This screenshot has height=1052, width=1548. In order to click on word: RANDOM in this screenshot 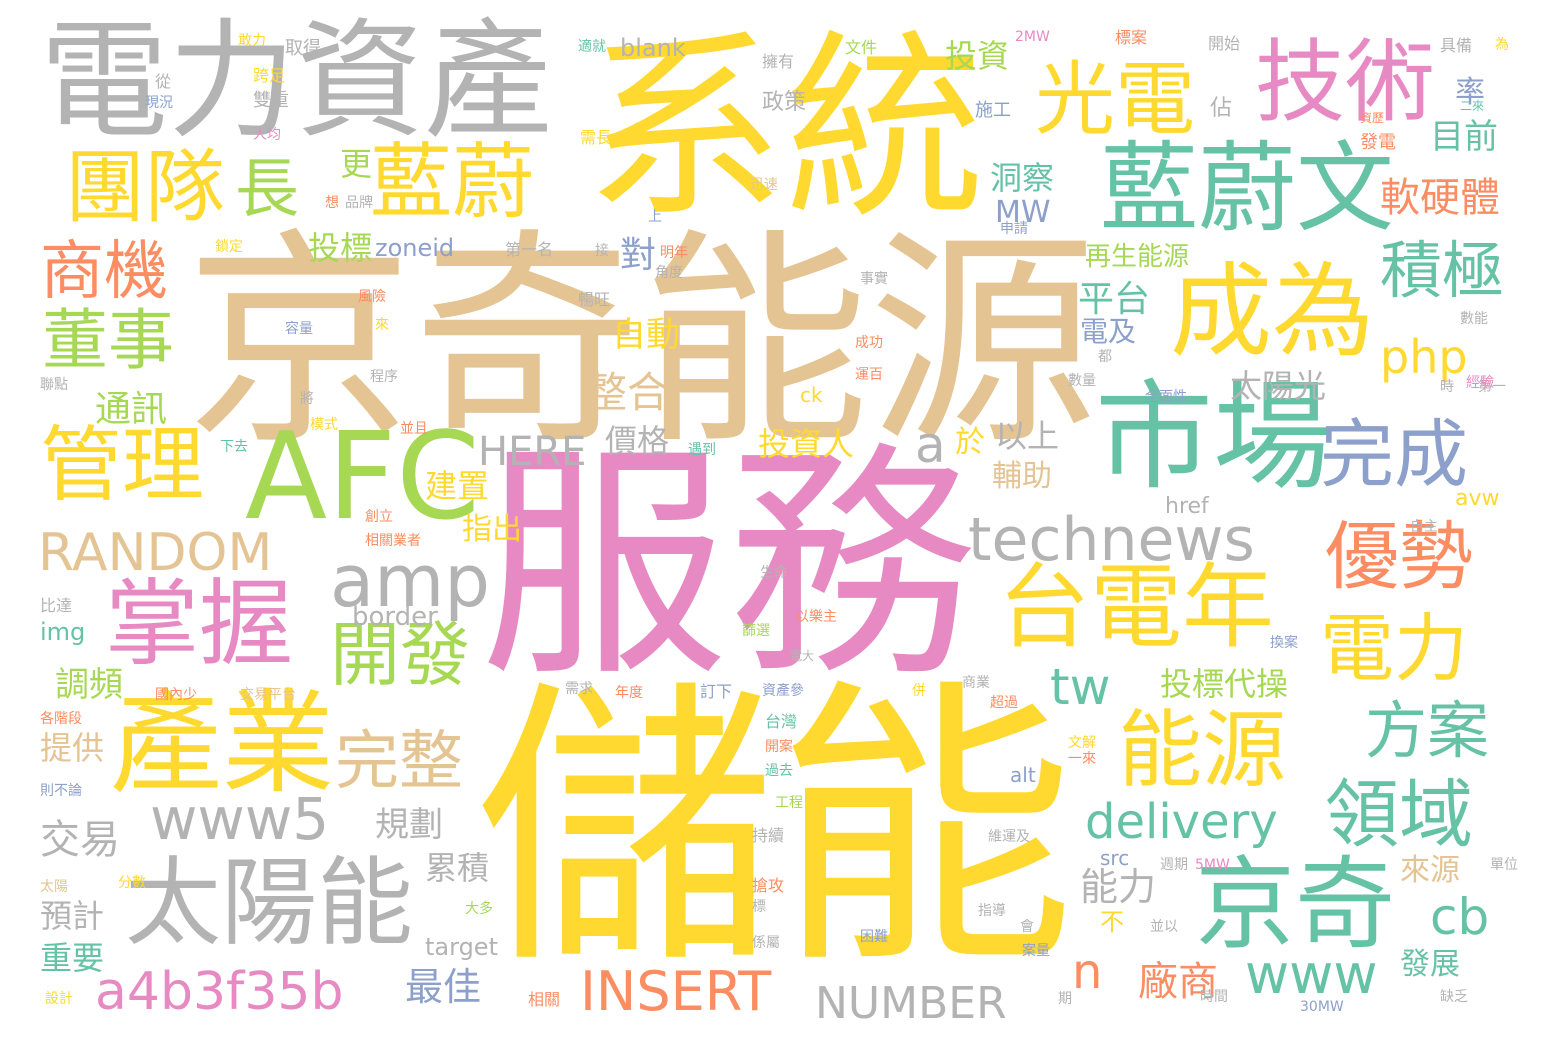, I will do `click(155, 553)`.